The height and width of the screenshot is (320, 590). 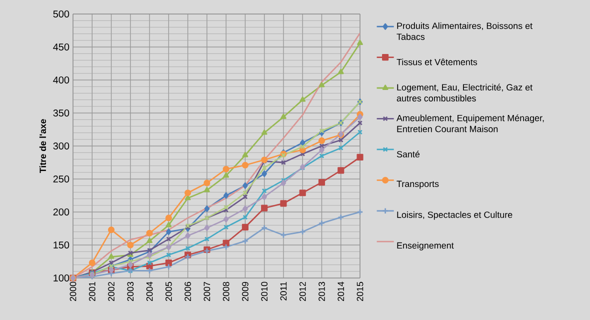 I want to click on y-tick-label: 150, so click(x=62, y=245).